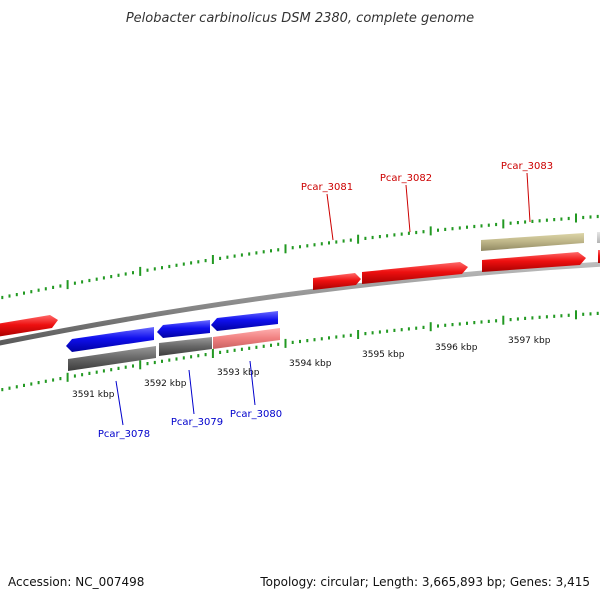 The height and width of the screenshot is (600, 600). Describe the element at coordinates (327, 187) in the screenshot. I see `gene-label-pcar-3081: Pcar_3081` at that location.